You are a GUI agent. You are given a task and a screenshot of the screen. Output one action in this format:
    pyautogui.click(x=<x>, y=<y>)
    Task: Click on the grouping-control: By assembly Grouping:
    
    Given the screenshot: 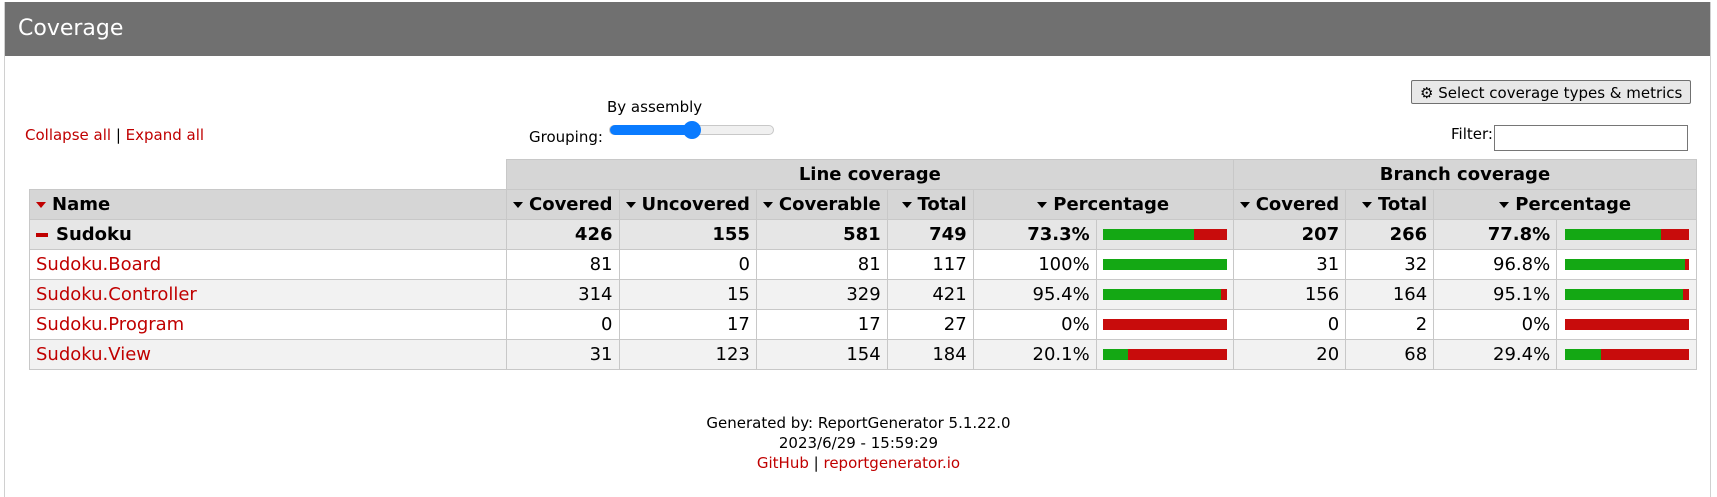 What is the action you would take?
    pyautogui.click(x=654, y=123)
    